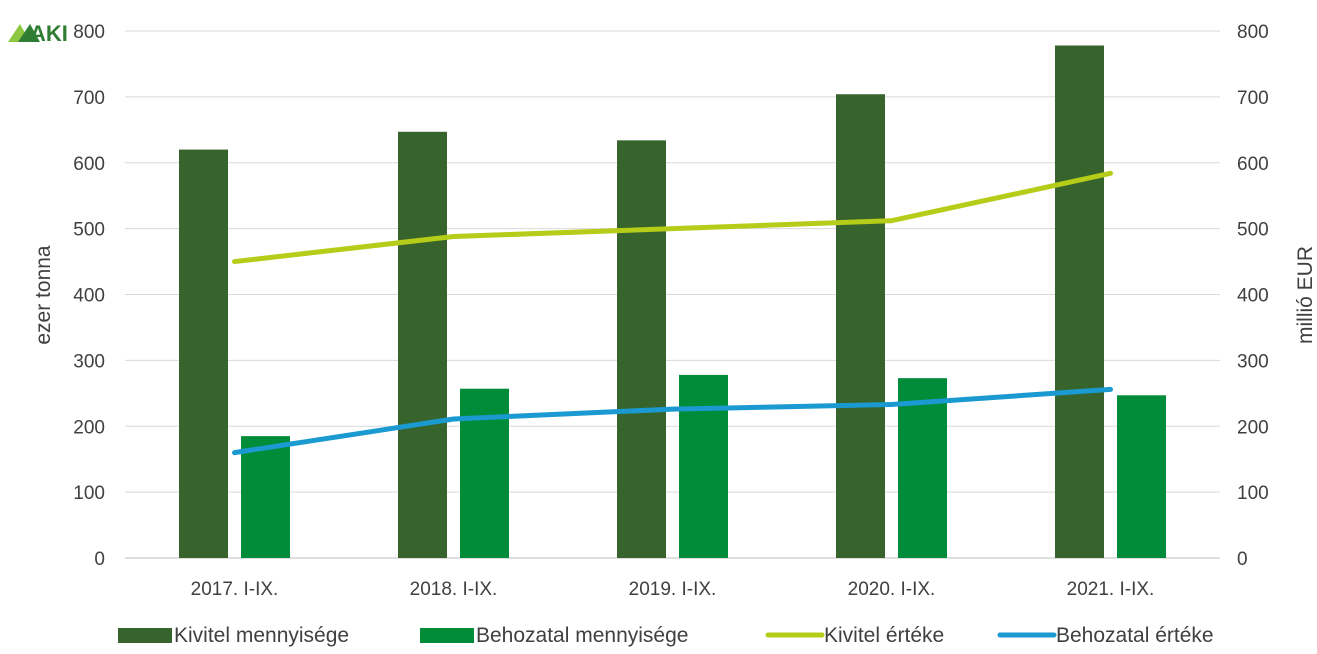 This screenshot has height=654, width=1317. I want to click on y-tick-label-right: 500, so click(1253, 230).